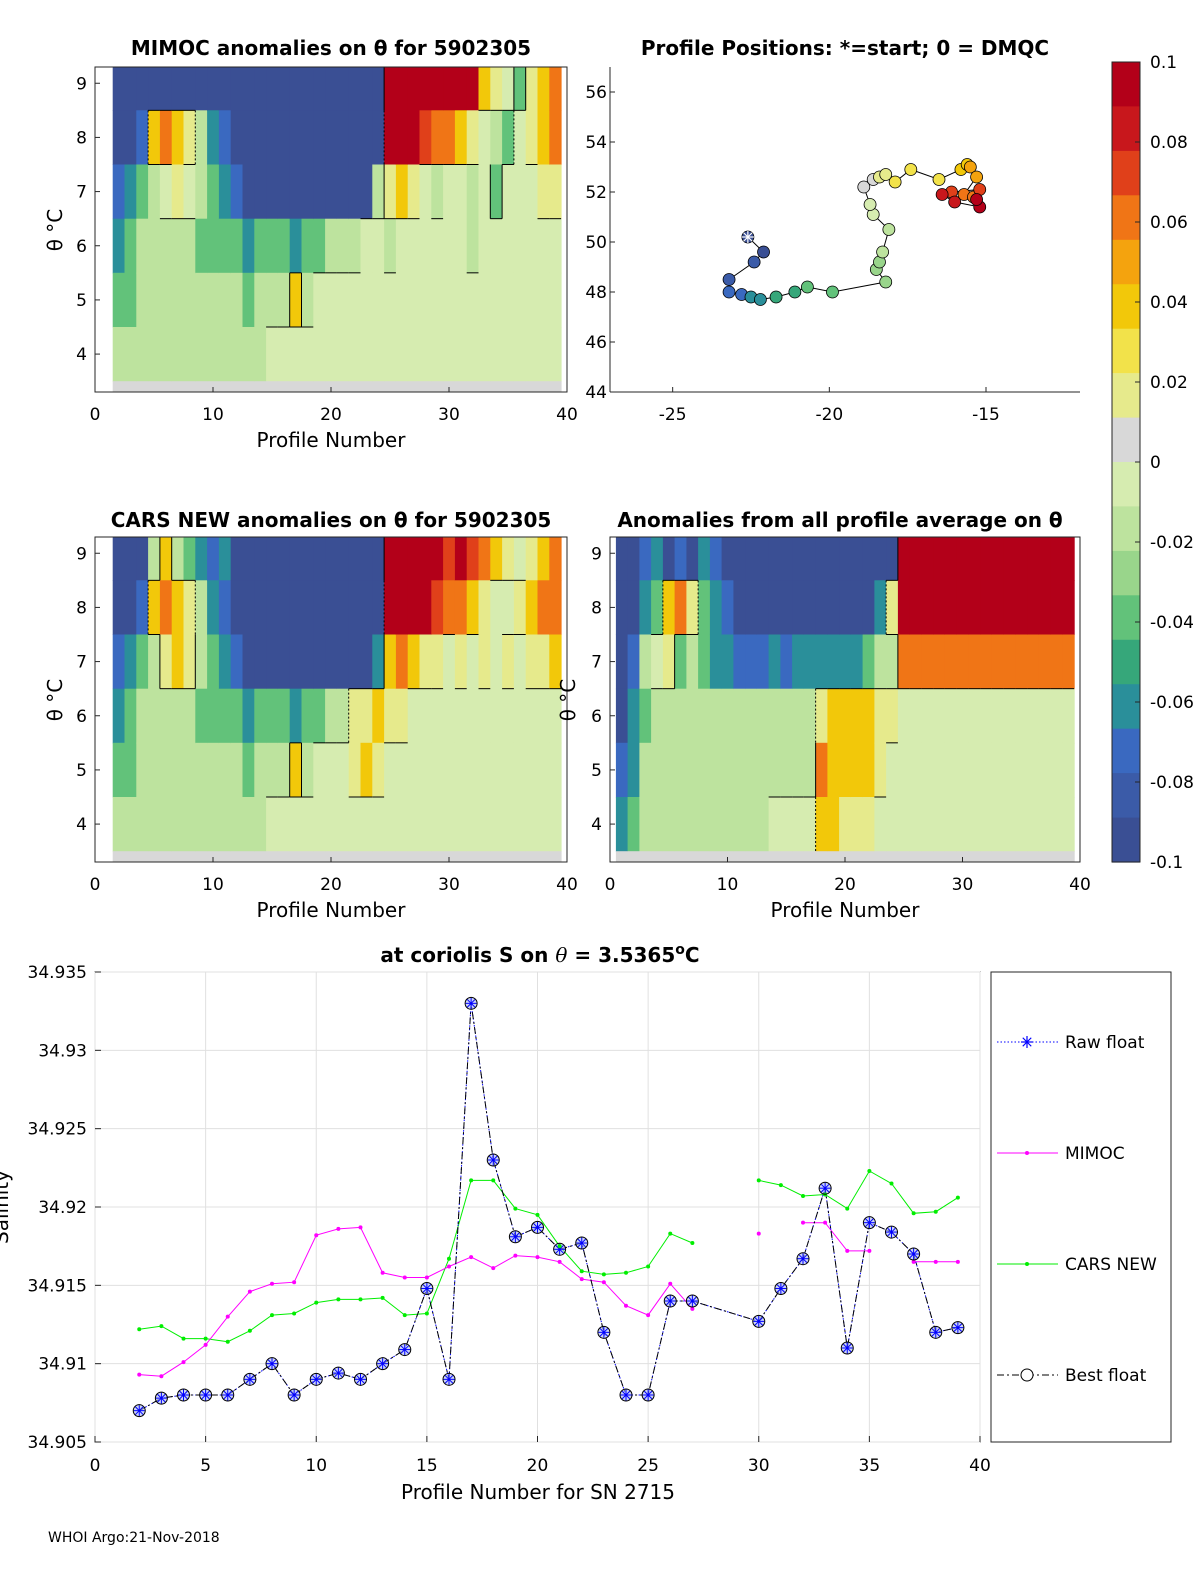 This screenshot has height=1575, width=1200. I want to click on profile-position-markers, so click(854, 232).